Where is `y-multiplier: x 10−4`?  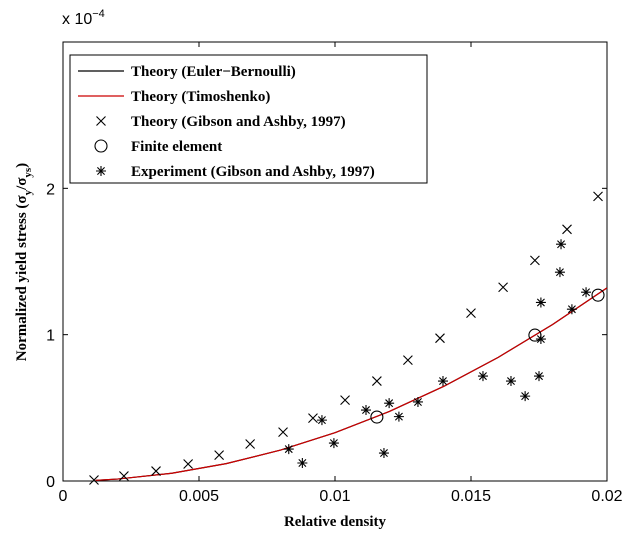 y-multiplier: x 10−4 is located at coordinates (83, 18).